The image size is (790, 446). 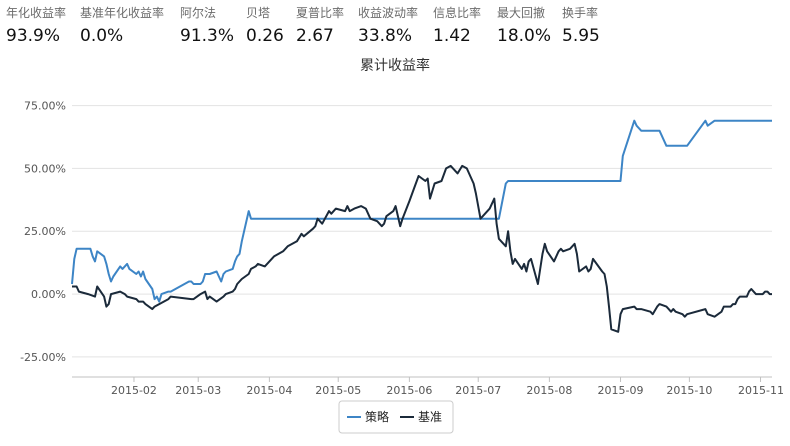 I want to click on metric-alpha: 阿尔法 91.3%, so click(x=207, y=27).